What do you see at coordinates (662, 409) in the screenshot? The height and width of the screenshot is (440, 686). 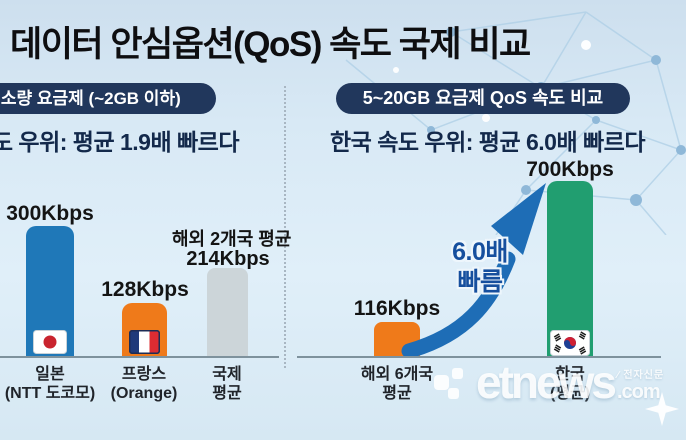 I see `sparkle-decoration` at bounding box center [662, 409].